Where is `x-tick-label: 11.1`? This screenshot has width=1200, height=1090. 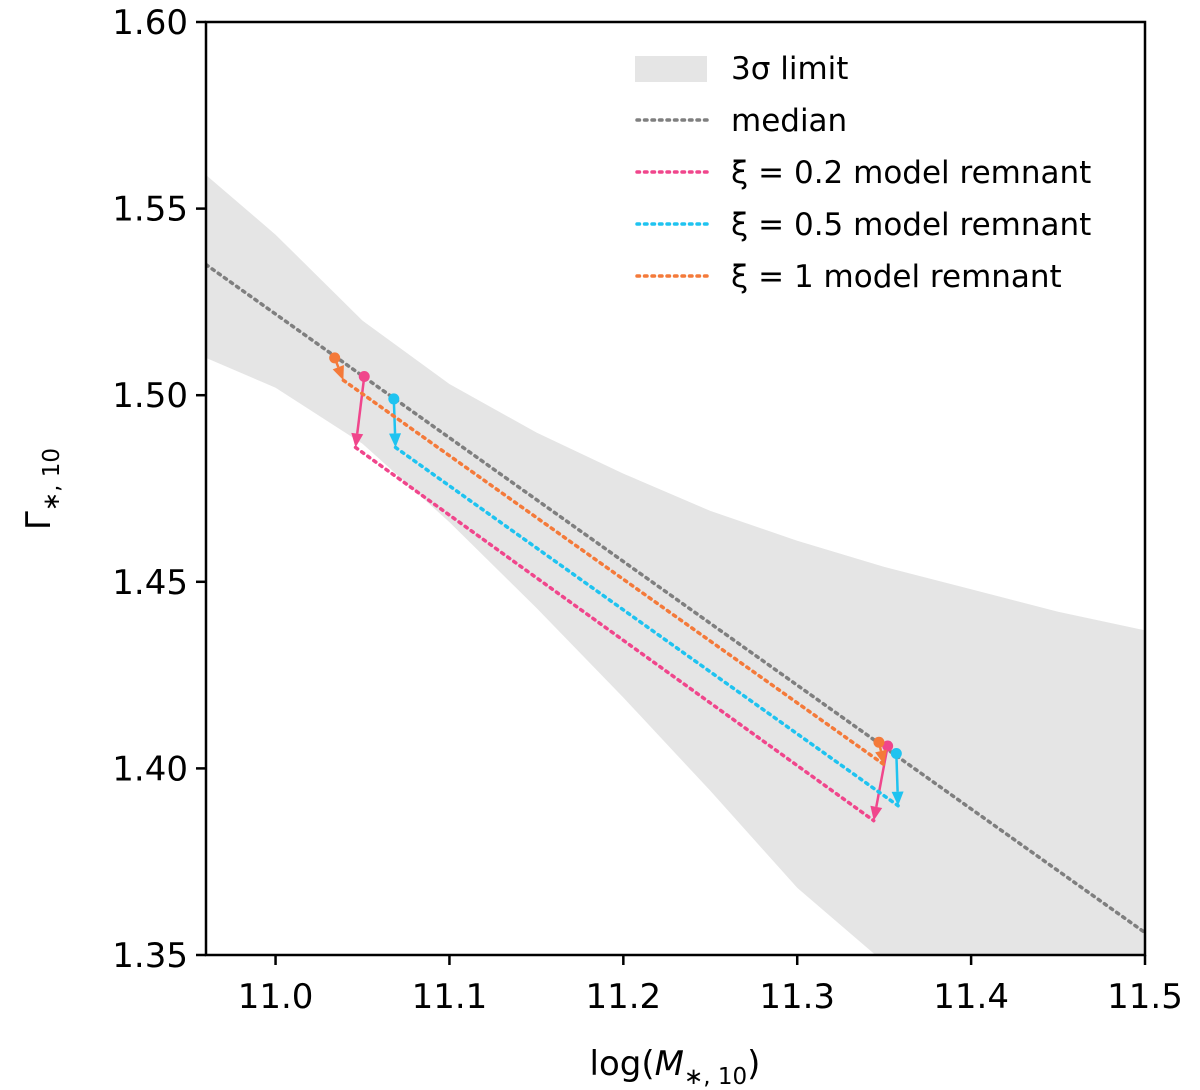 x-tick-label: 11.1 is located at coordinates (450, 997).